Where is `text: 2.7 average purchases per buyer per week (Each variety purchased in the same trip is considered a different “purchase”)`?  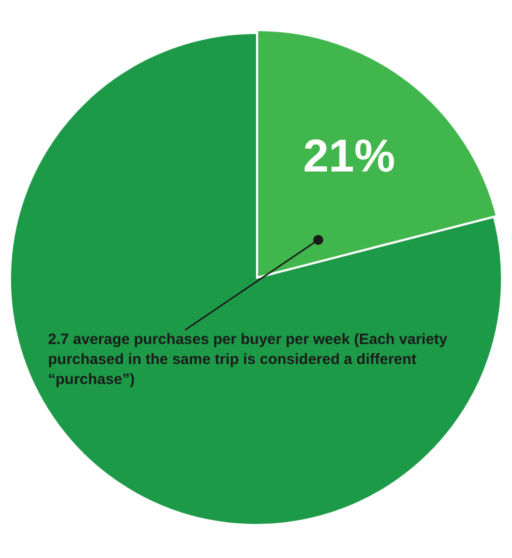
text: 2.7 average purchases per buyer per week (Each variety purchased in the same trip is considered a different “purchase”) is located at coordinates (248, 360).